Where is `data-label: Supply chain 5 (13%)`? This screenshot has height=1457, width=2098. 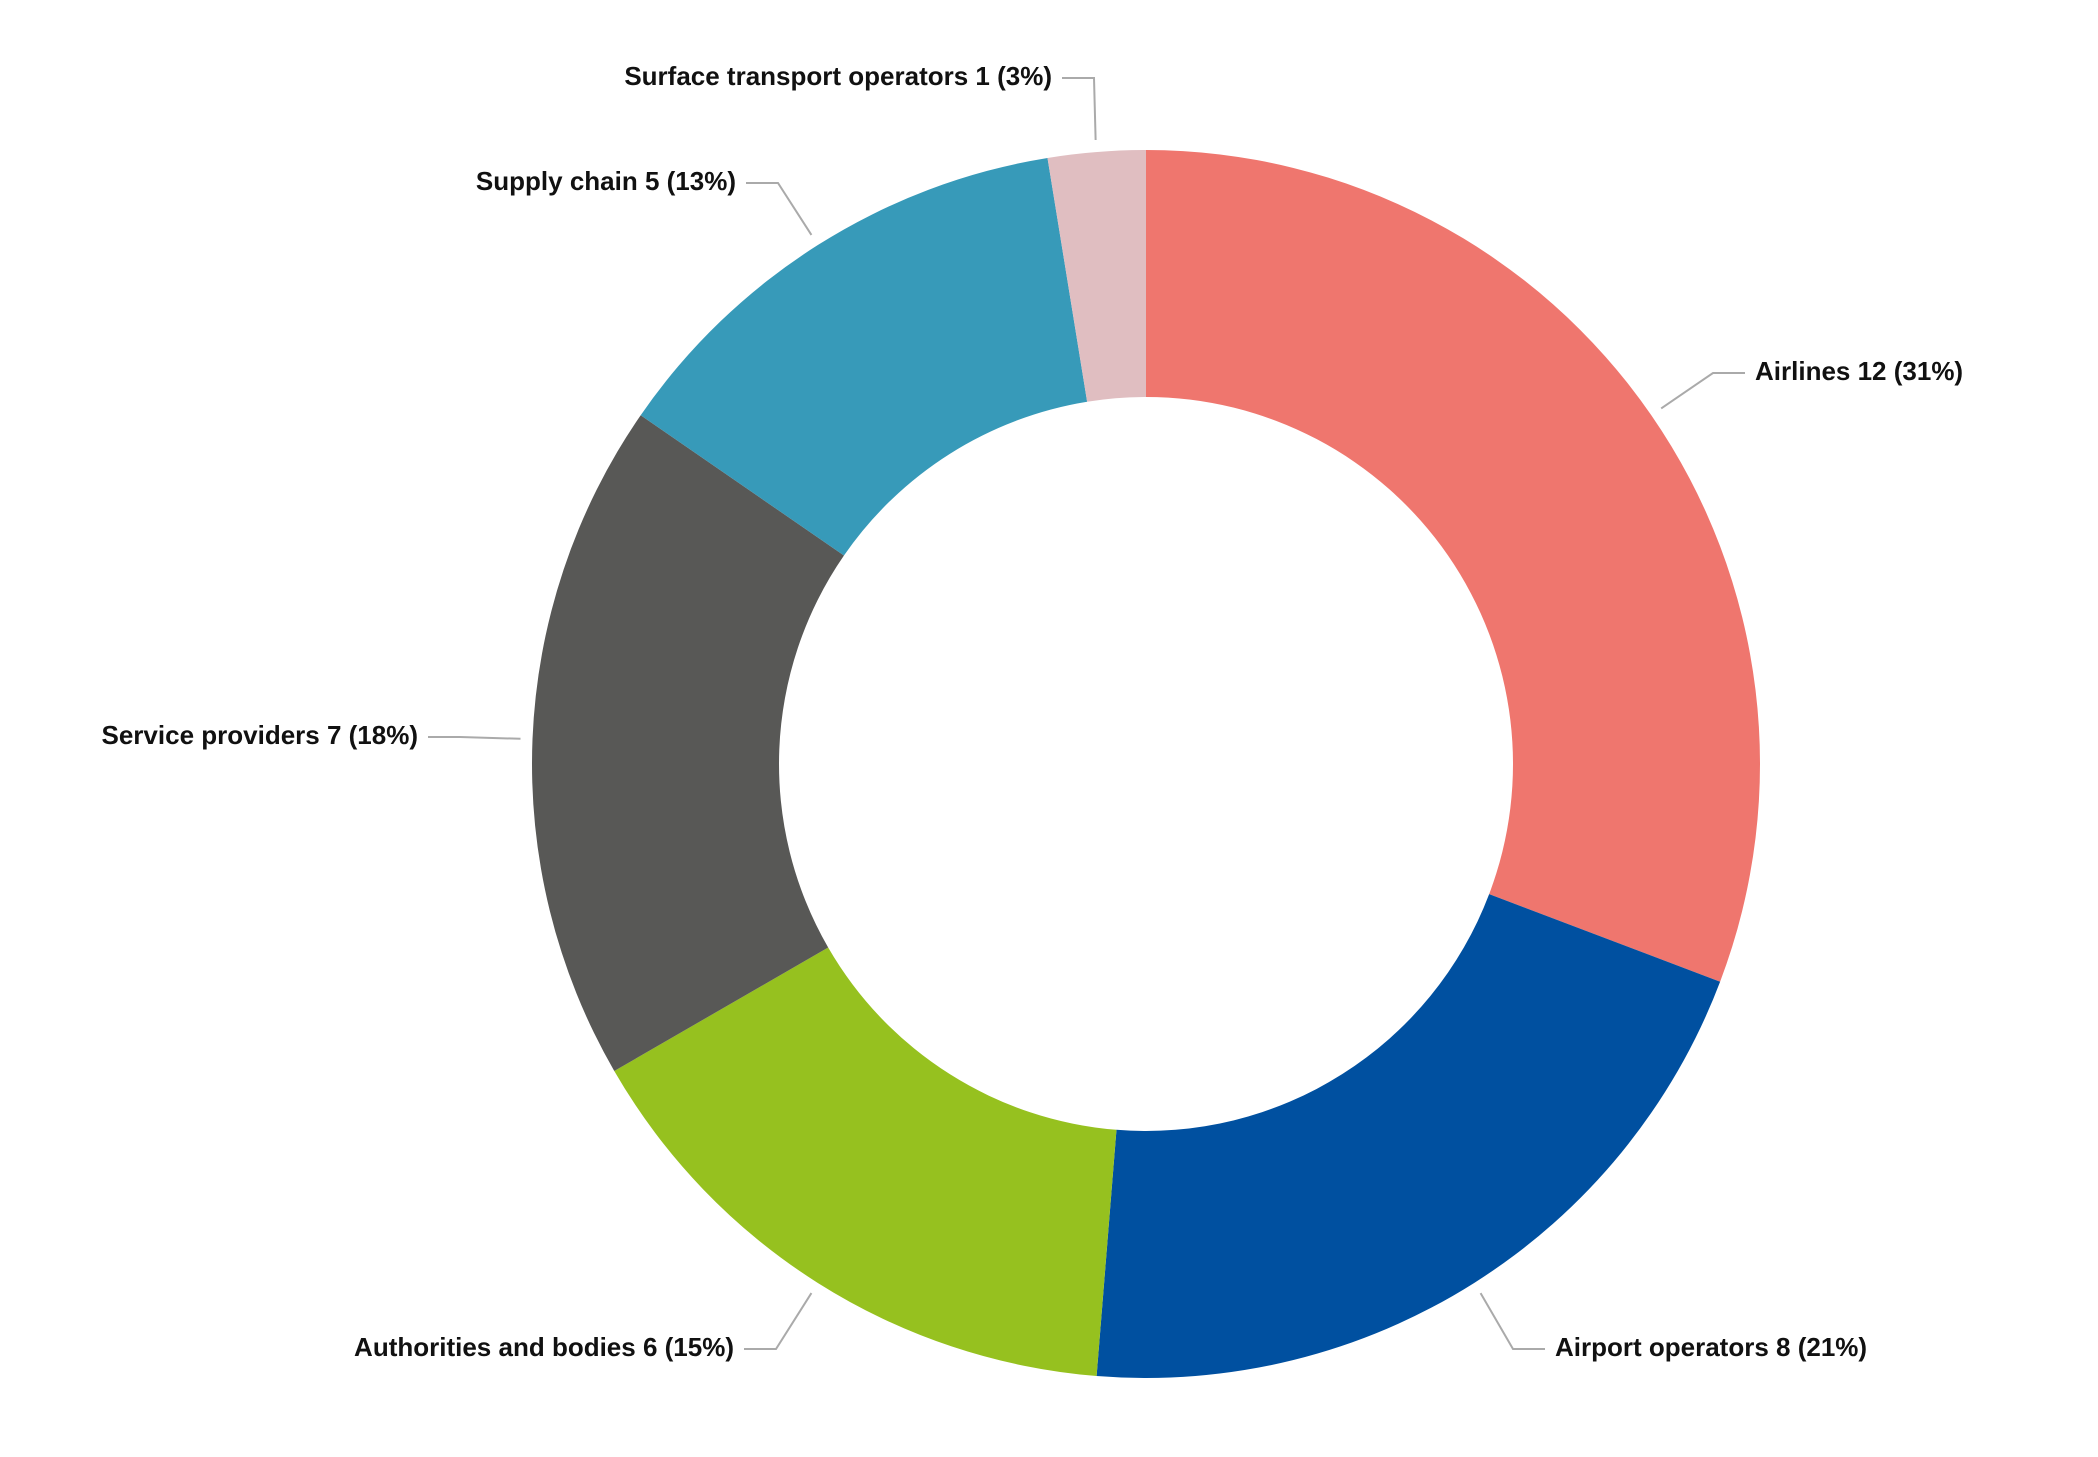
data-label: Supply chain 5 (13%) is located at coordinates (606, 181).